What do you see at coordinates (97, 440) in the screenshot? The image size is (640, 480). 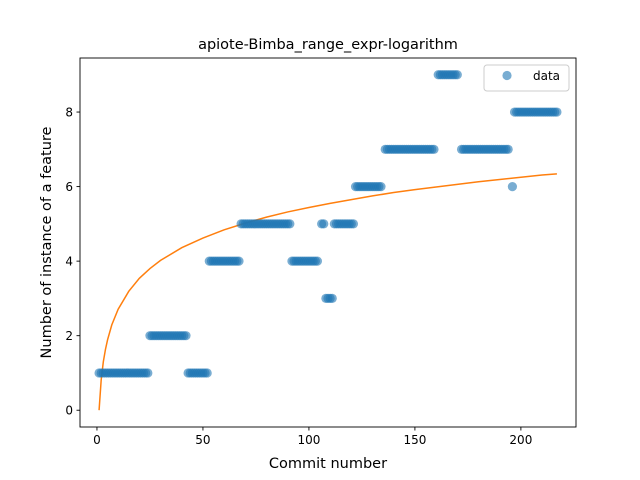 I see `x-tick-label: 0` at bounding box center [97, 440].